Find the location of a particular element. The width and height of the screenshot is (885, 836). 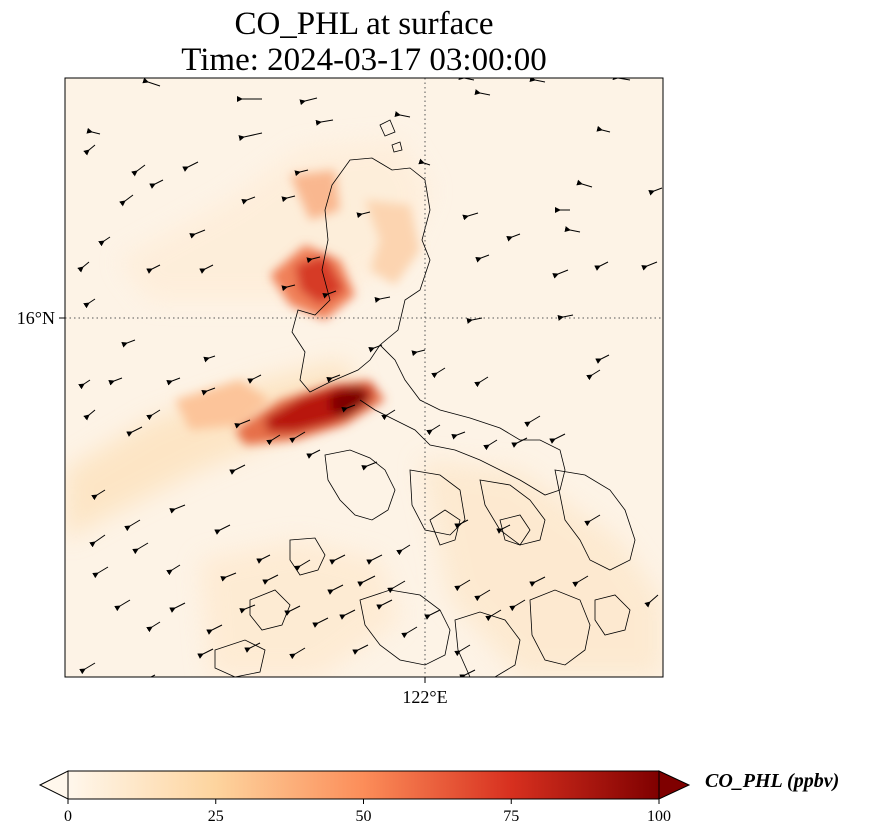

colorbar-tick-label: 50 is located at coordinates (364, 816).